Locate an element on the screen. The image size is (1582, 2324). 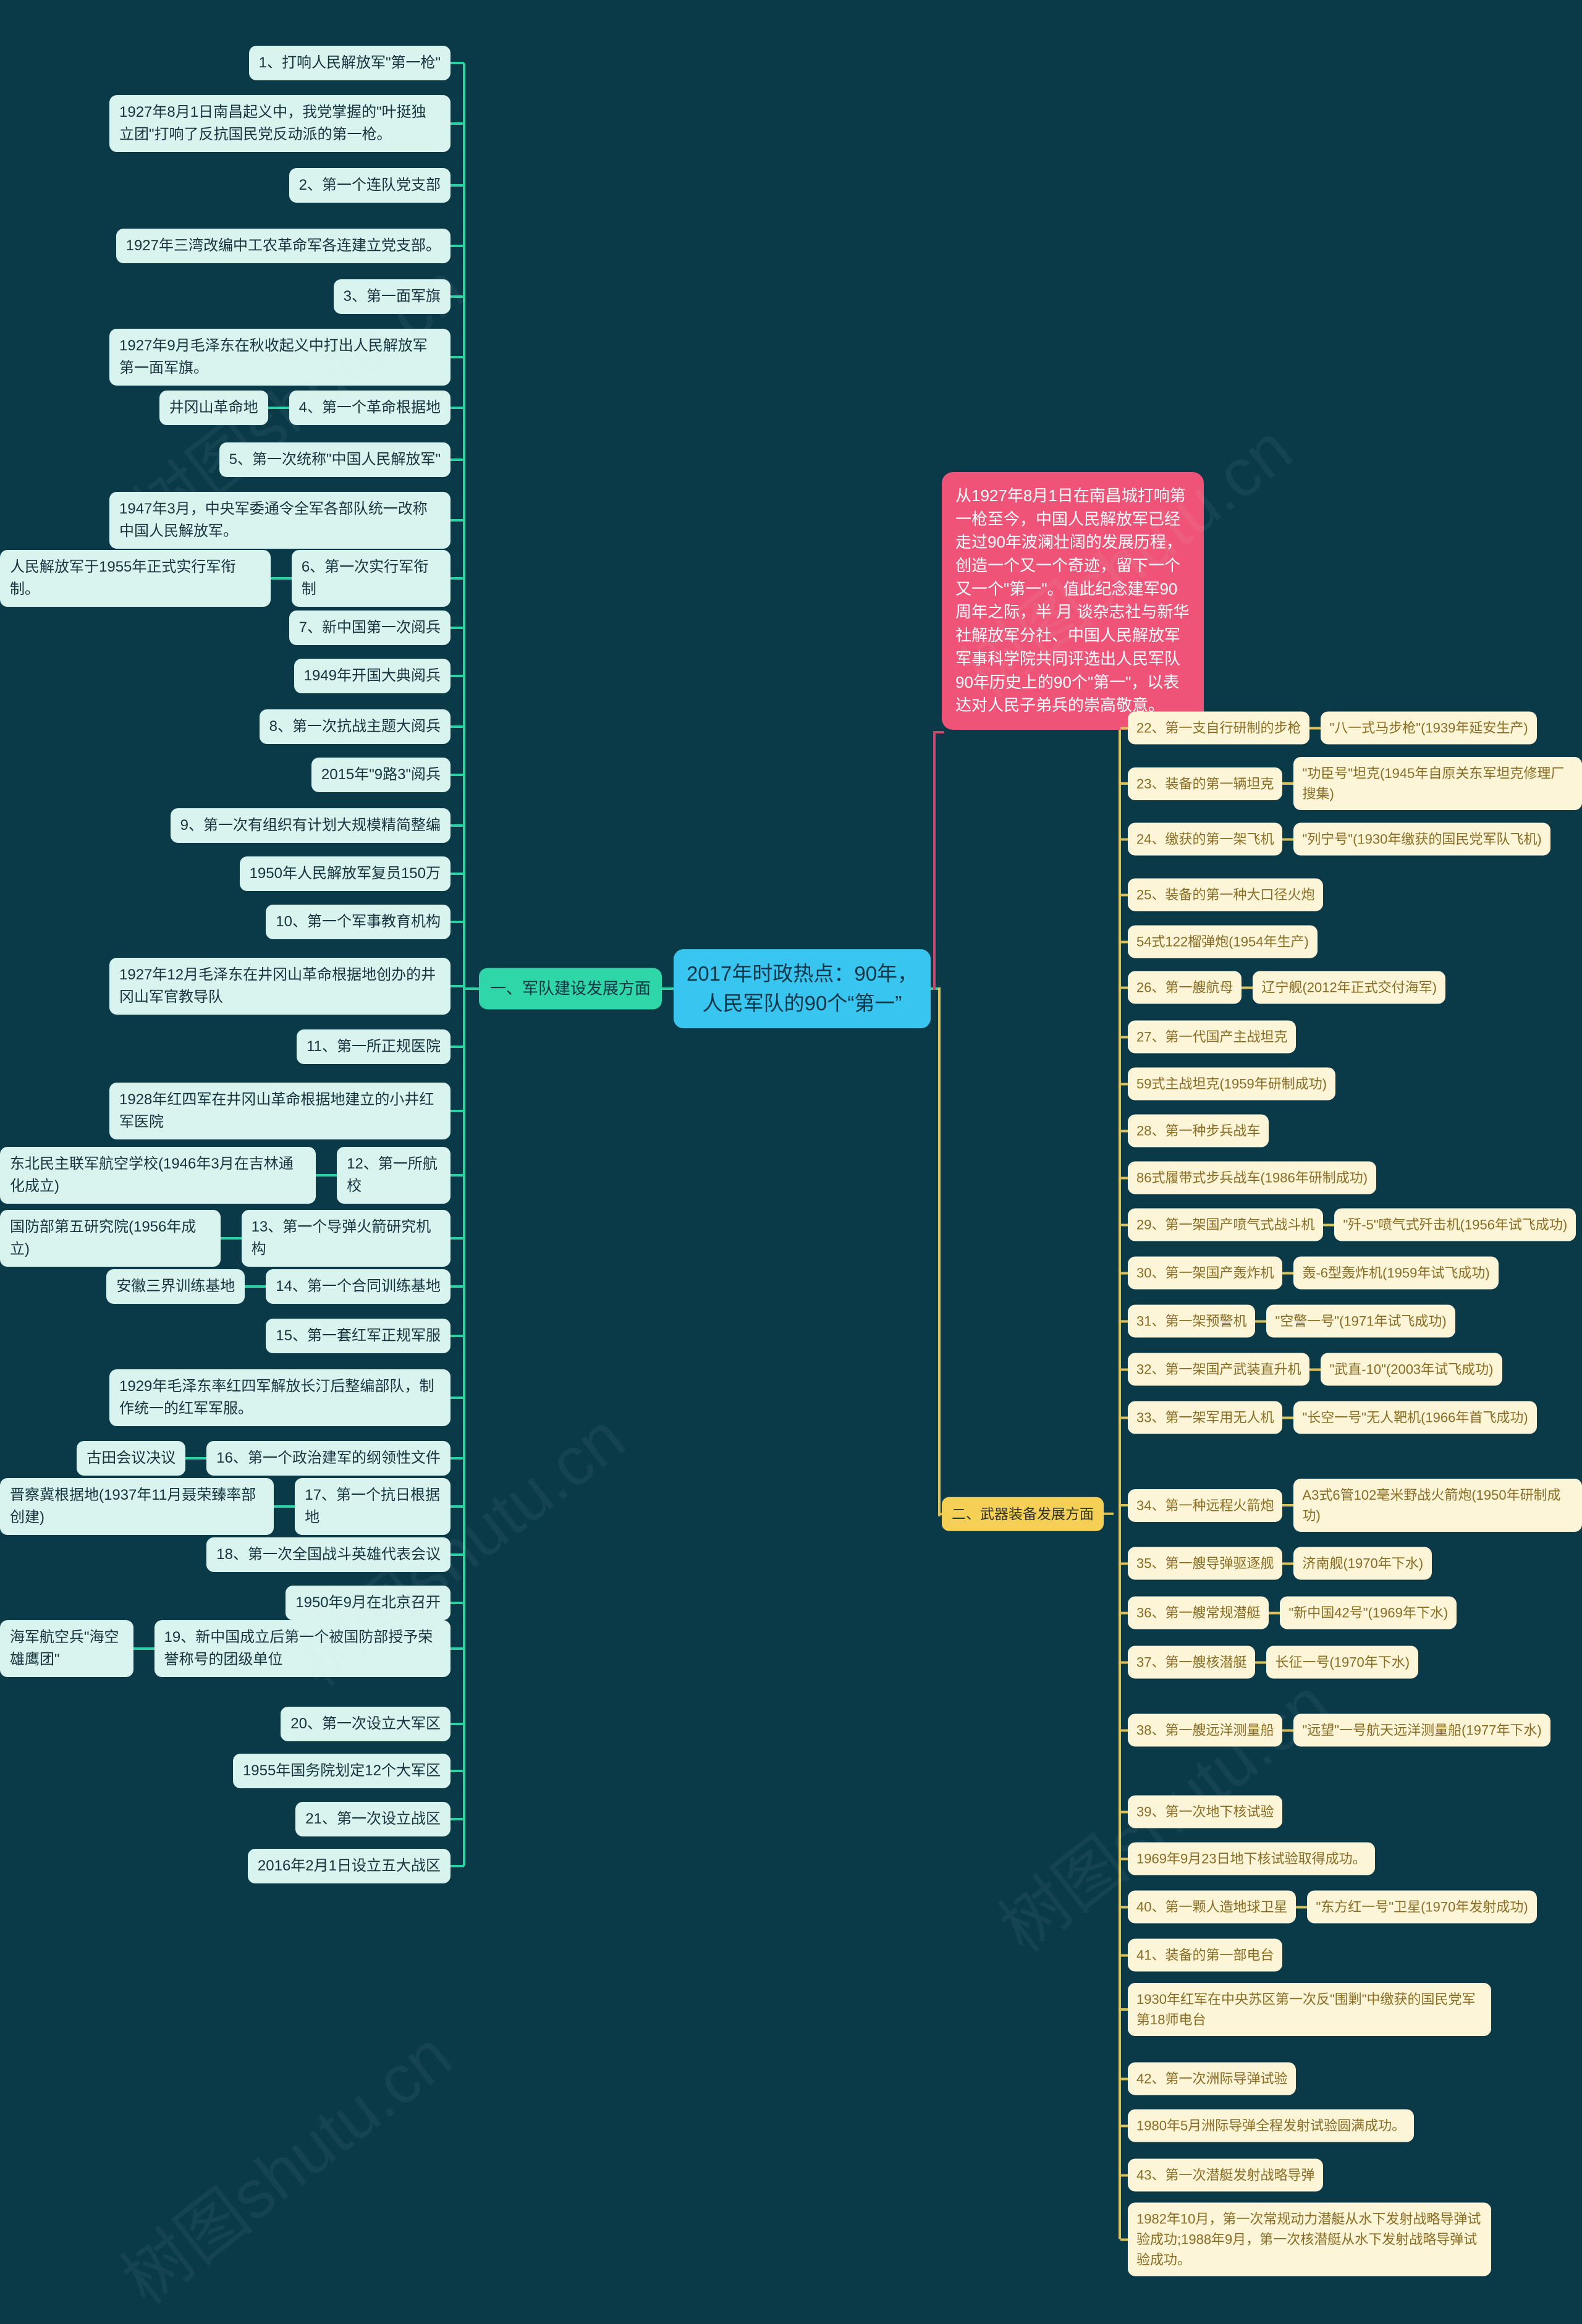
branch1-item-13-side-label: 国防部第五研究院(1956年成立) is located at coordinates (110, 1238).